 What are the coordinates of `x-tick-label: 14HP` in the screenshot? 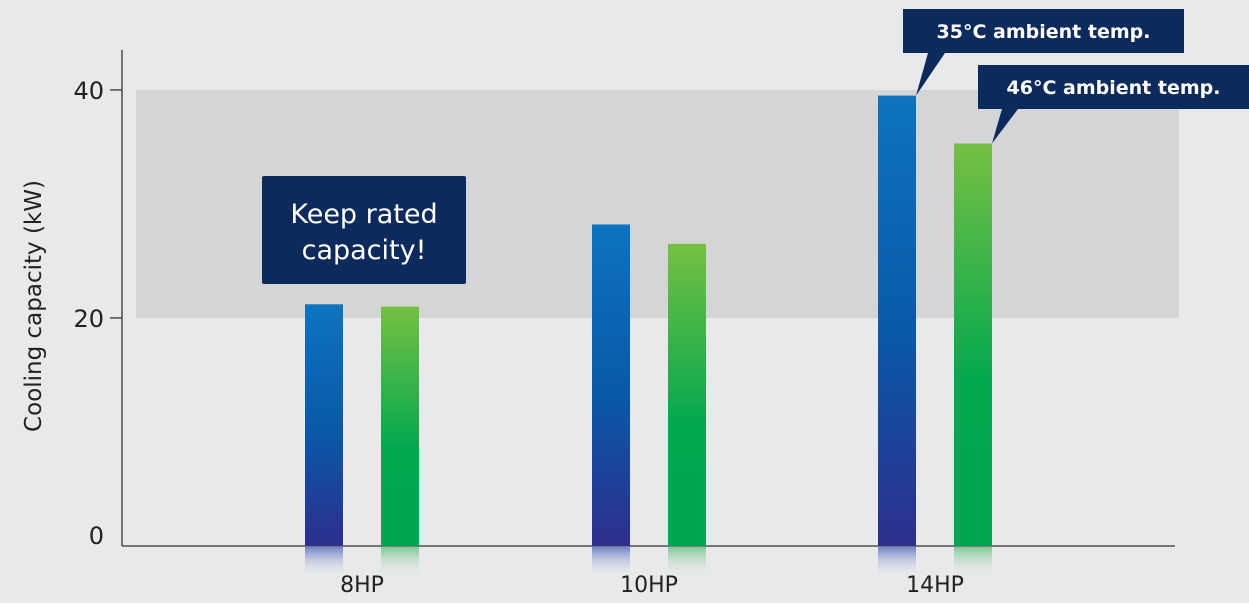 It's located at (935, 585).